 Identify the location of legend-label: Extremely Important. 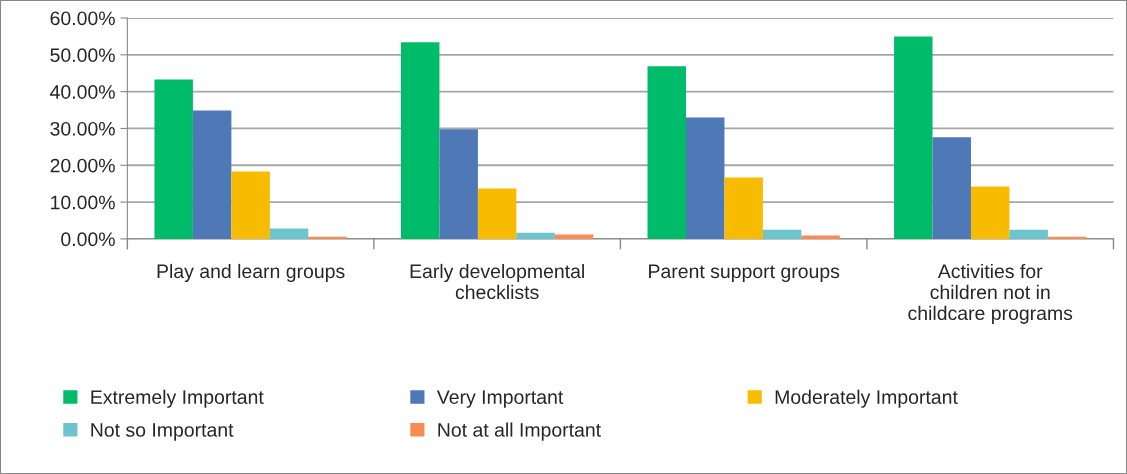
(177, 398).